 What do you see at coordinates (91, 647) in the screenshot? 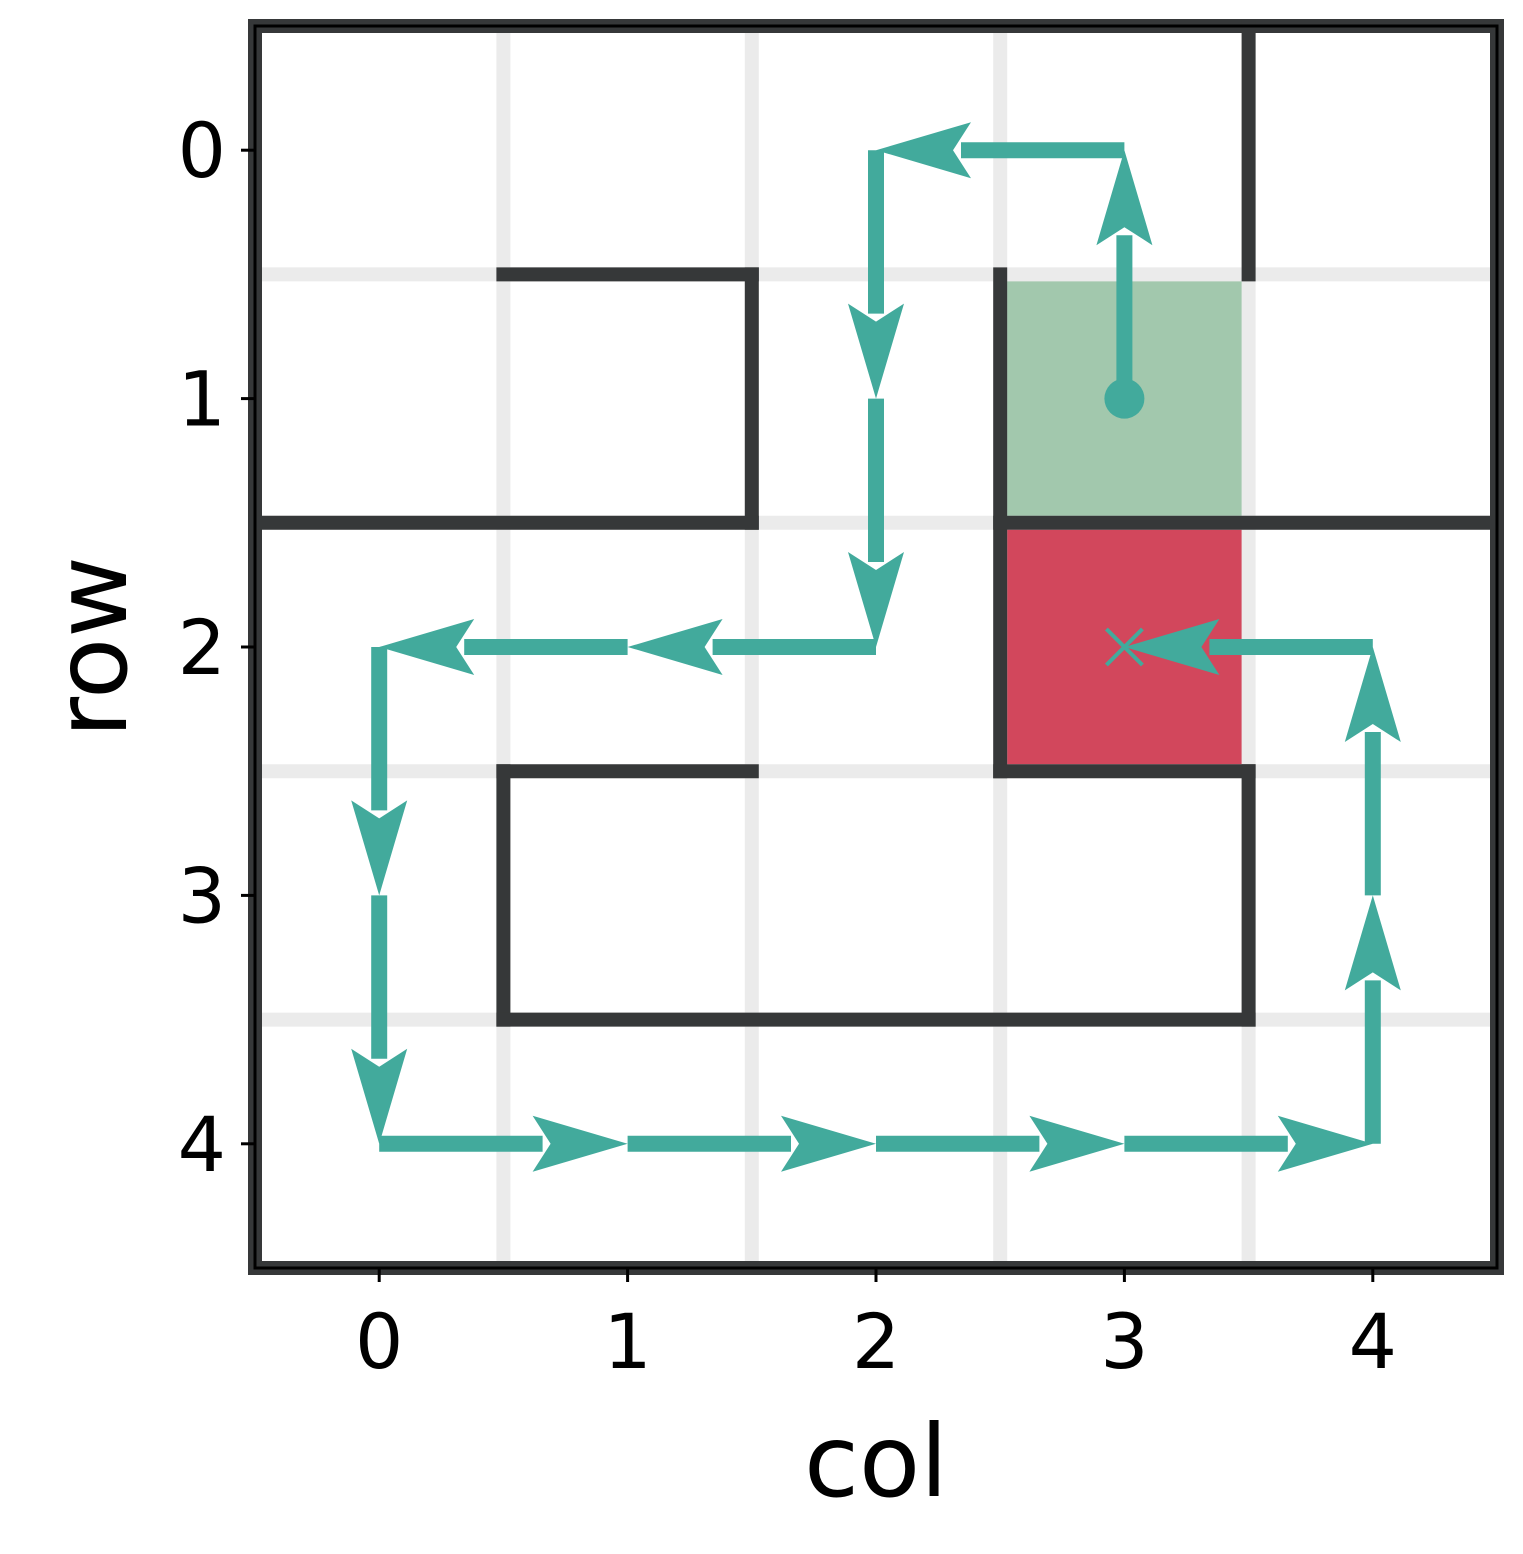
I see `y-axis-label: row` at bounding box center [91, 647].